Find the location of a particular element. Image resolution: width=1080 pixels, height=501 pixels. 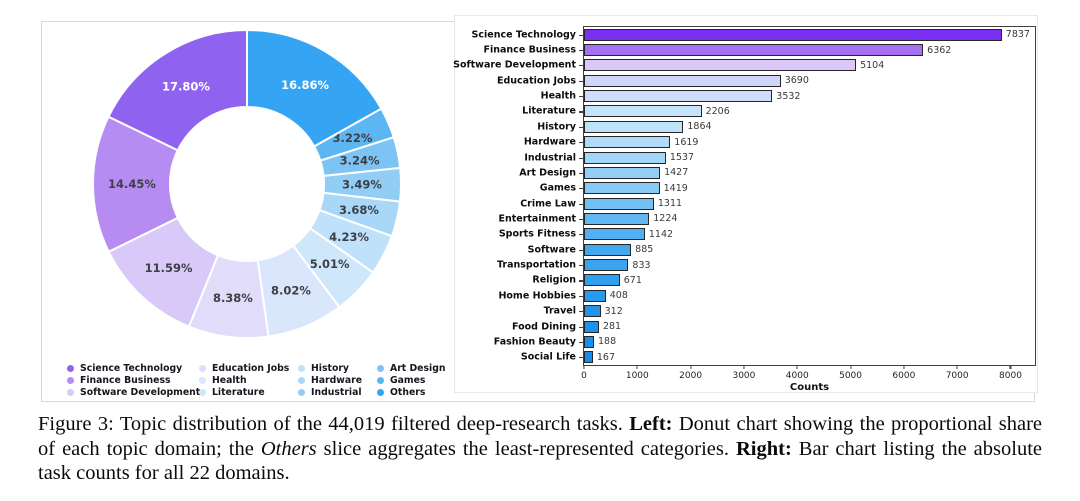

bar-value-label: 1427 is located at coordinates (676, 173).